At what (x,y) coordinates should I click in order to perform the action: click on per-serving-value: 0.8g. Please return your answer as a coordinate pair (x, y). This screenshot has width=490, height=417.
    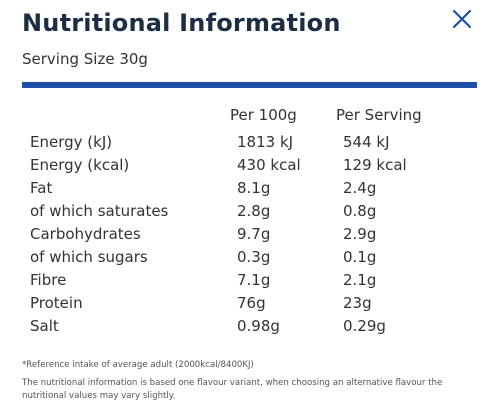
    Looking at the image, I should click on (360, 211).